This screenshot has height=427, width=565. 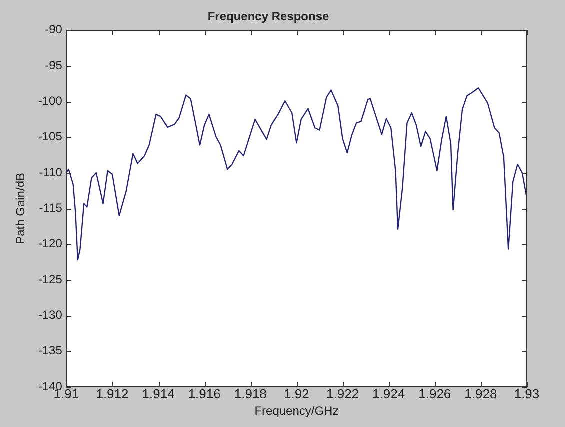 I want to click on y-tick-label: -95, so click(x=54, y=65).